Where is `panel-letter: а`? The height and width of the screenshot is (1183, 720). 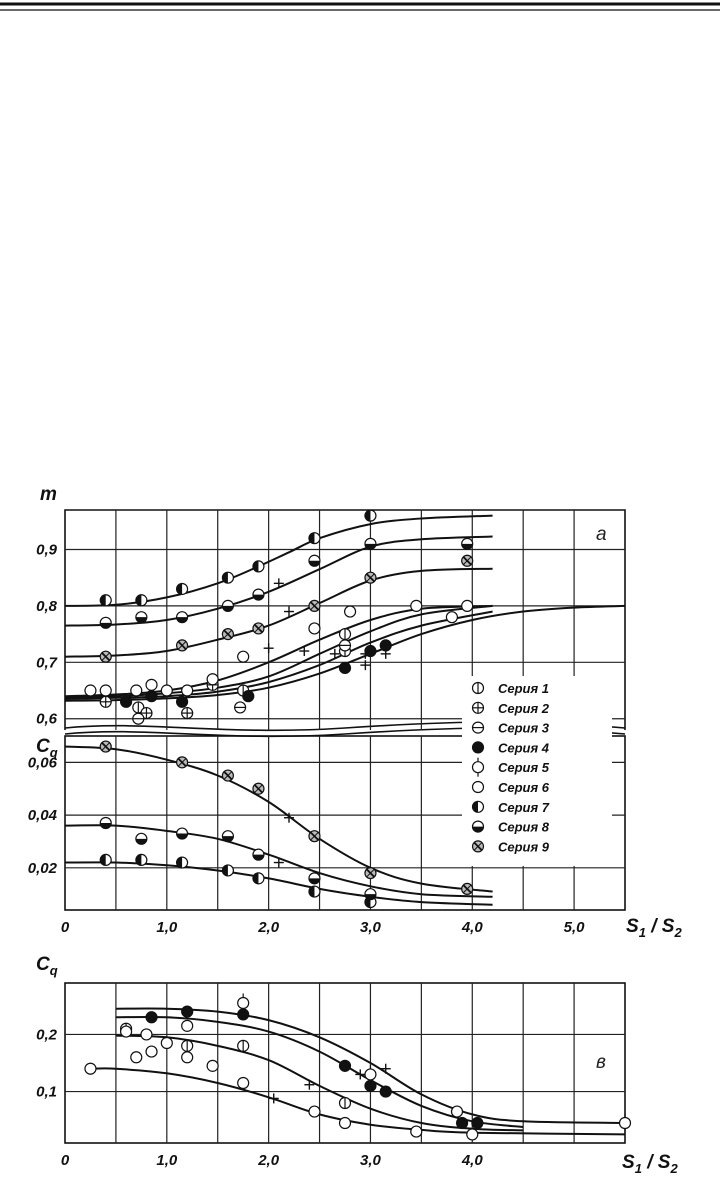 panel-letter: а is located at coordinates (601, 534).